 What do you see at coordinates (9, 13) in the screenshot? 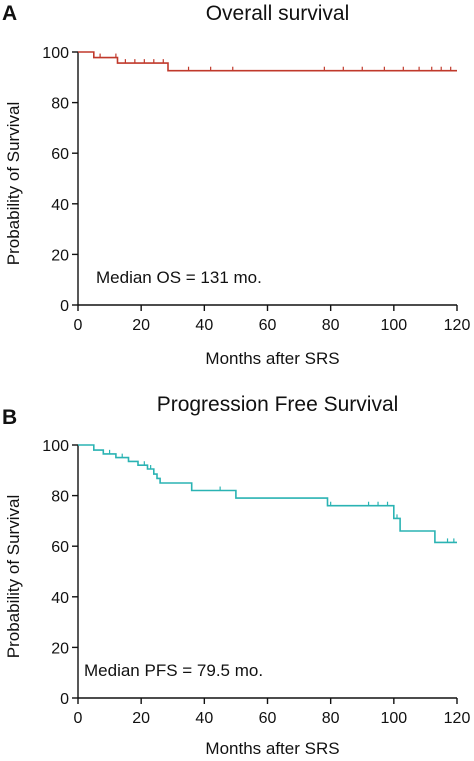
I see `panel-label: A` at bounding box center [9, 13].